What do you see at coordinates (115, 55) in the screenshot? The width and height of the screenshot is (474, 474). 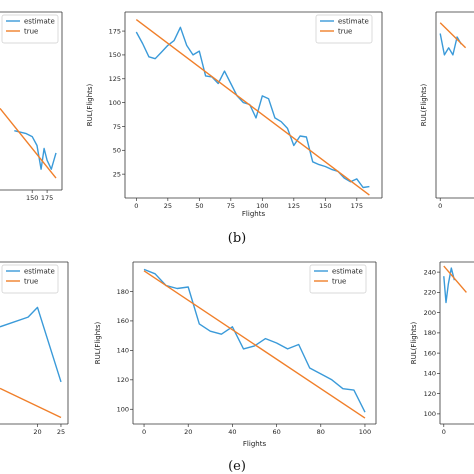 I see `y-tick-label: 150` at bounding box center [115, 55].